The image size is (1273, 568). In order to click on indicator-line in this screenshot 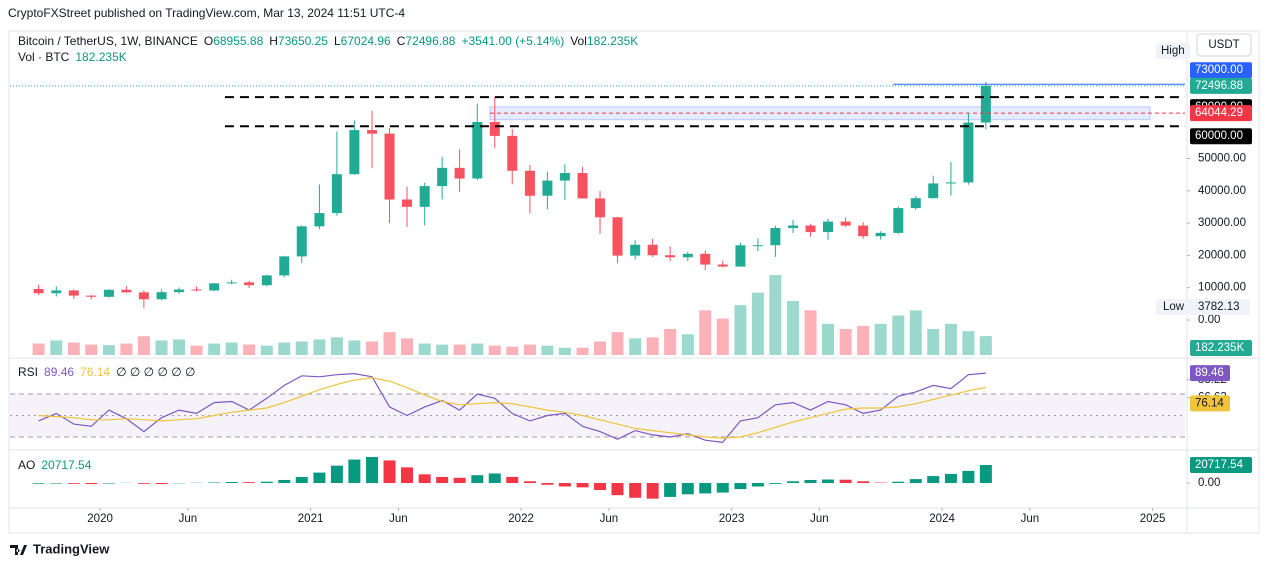, I will do `click(512, 408)`.